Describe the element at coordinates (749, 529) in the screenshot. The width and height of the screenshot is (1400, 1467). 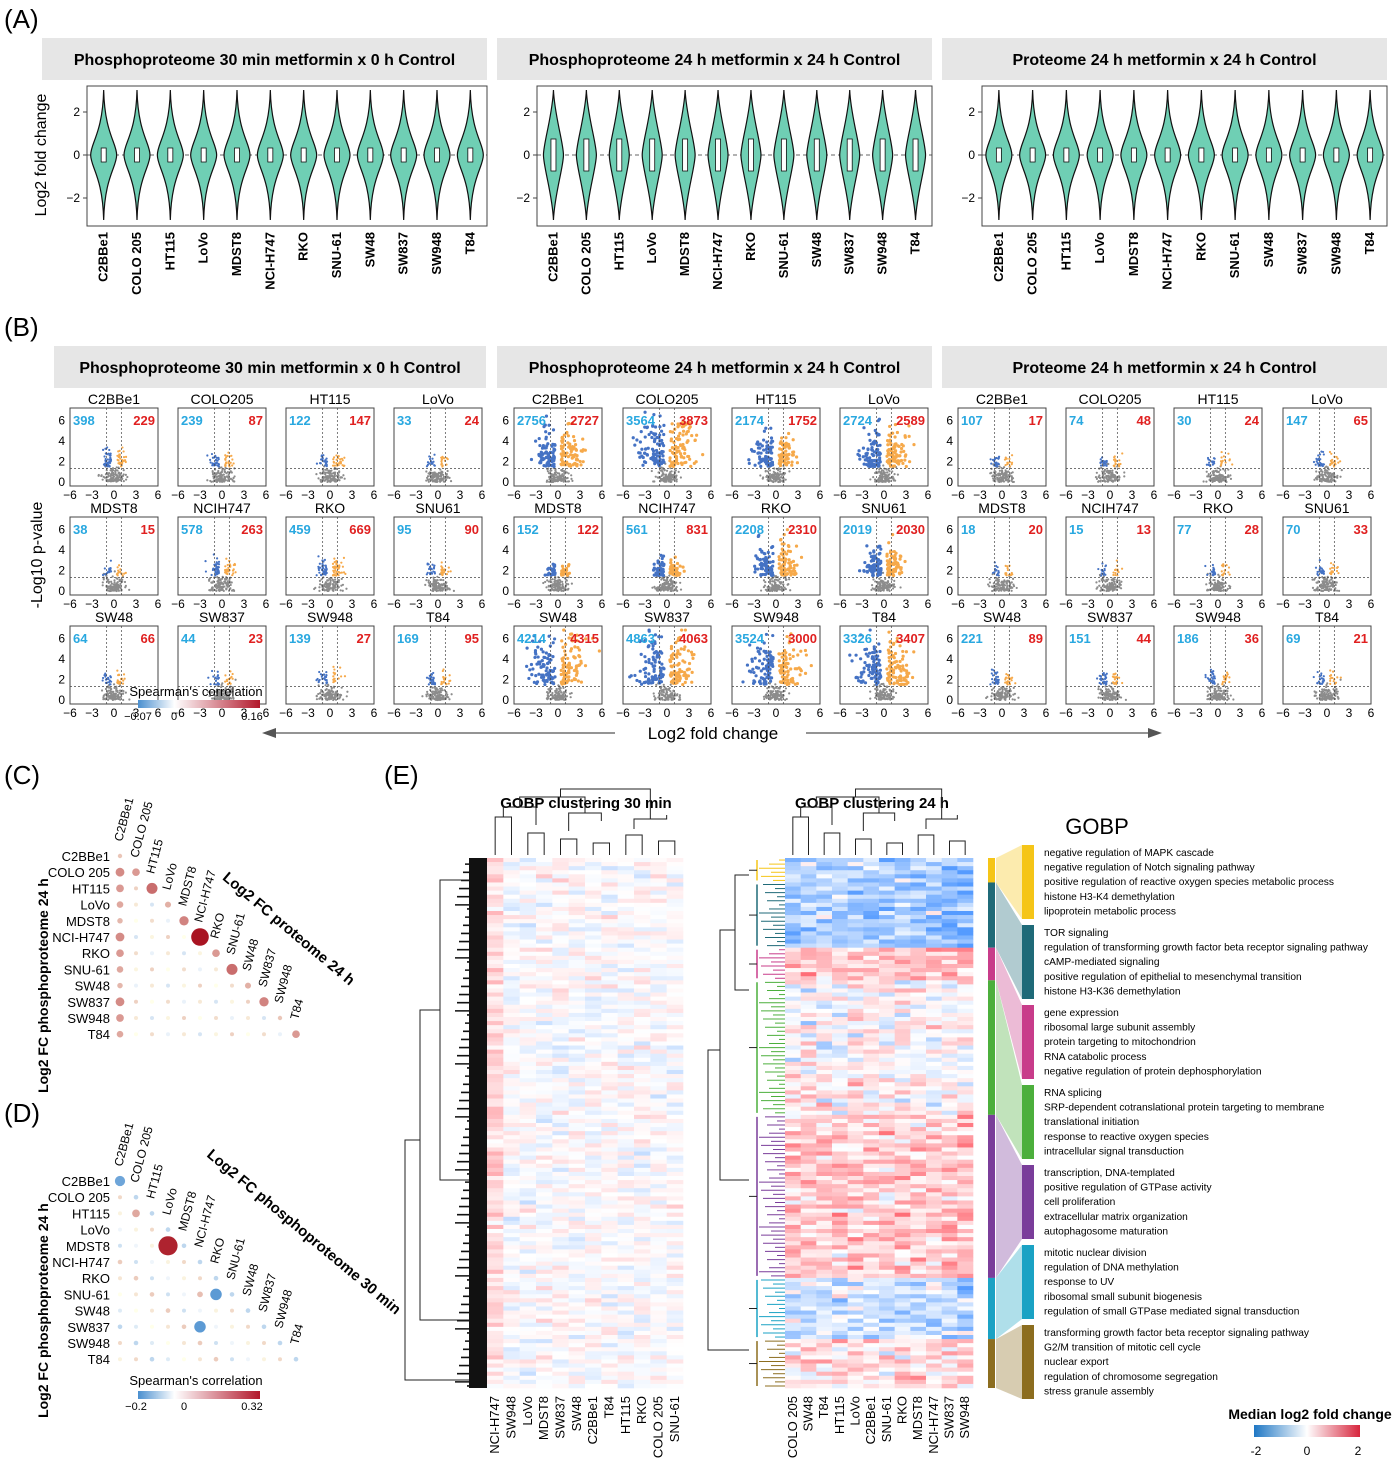
I see `count-down: 2208` at that location.